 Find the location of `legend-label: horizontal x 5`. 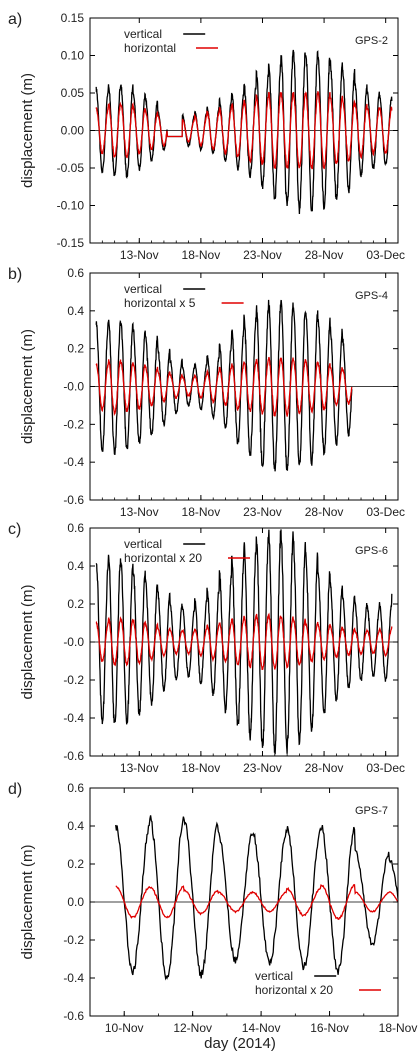

legend-label: horizontal x 5 is located at coordinates (160, 303).